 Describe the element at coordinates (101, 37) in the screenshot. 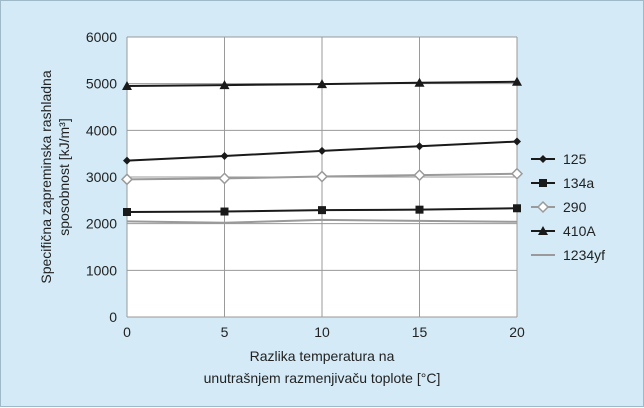

I see `y-tick-label: 6000` at that location.